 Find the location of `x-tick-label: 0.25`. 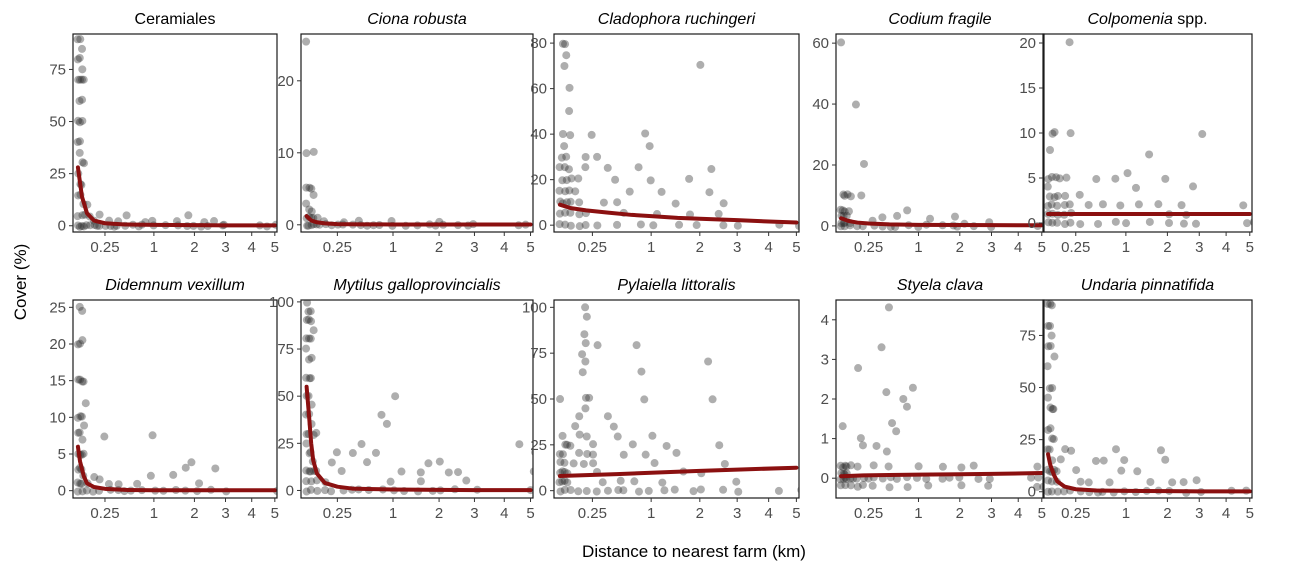

x-tick-label: 0.25 is located at coordinates (592, 247).